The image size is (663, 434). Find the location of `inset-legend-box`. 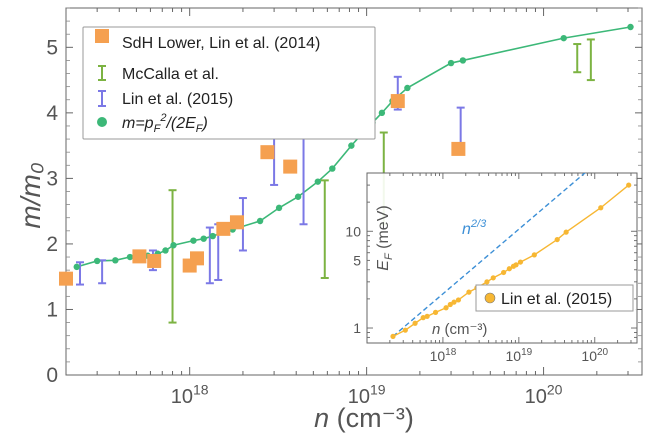

inset-legend-box is located at coordinates (554, 298).